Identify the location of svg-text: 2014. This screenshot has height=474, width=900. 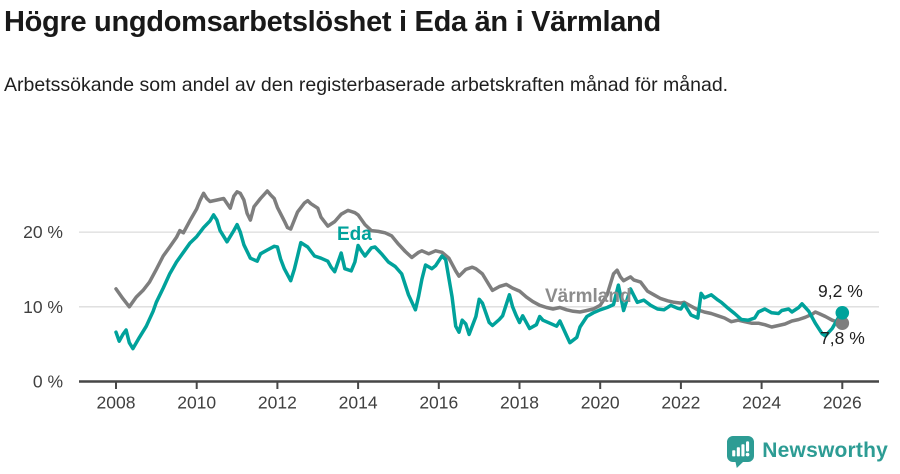
(358, 403).